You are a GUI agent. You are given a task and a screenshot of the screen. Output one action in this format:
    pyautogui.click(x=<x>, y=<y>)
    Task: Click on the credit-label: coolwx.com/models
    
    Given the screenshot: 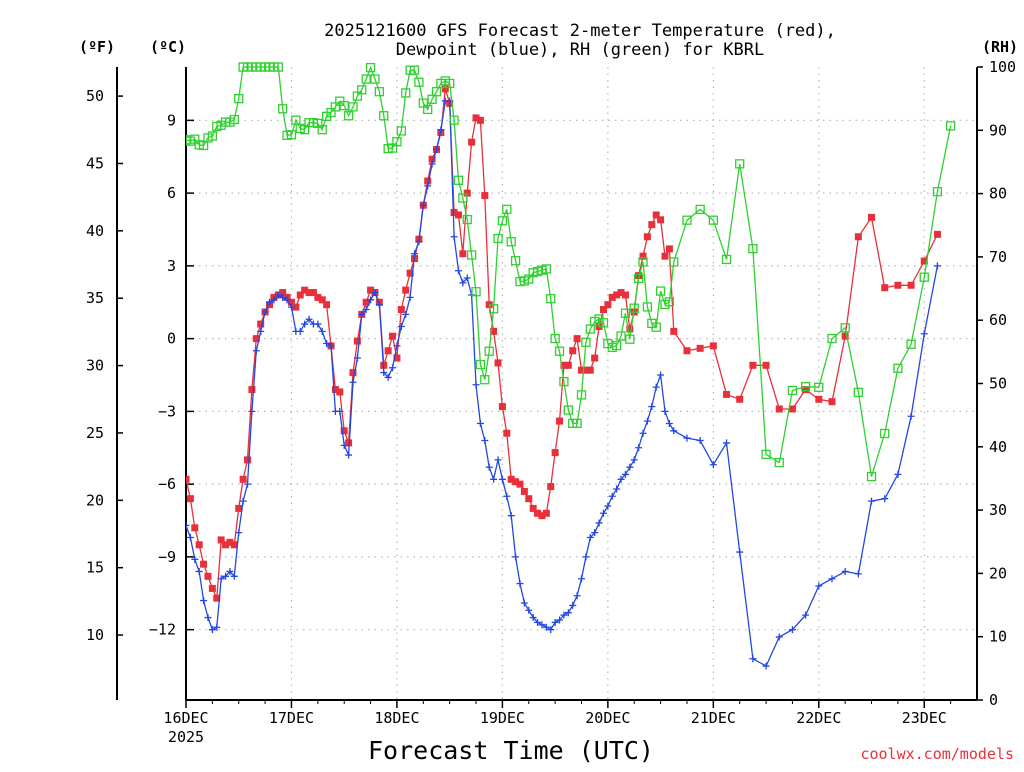 What is the action you would take?
    pyautogui.click(x=937, y=754)
    